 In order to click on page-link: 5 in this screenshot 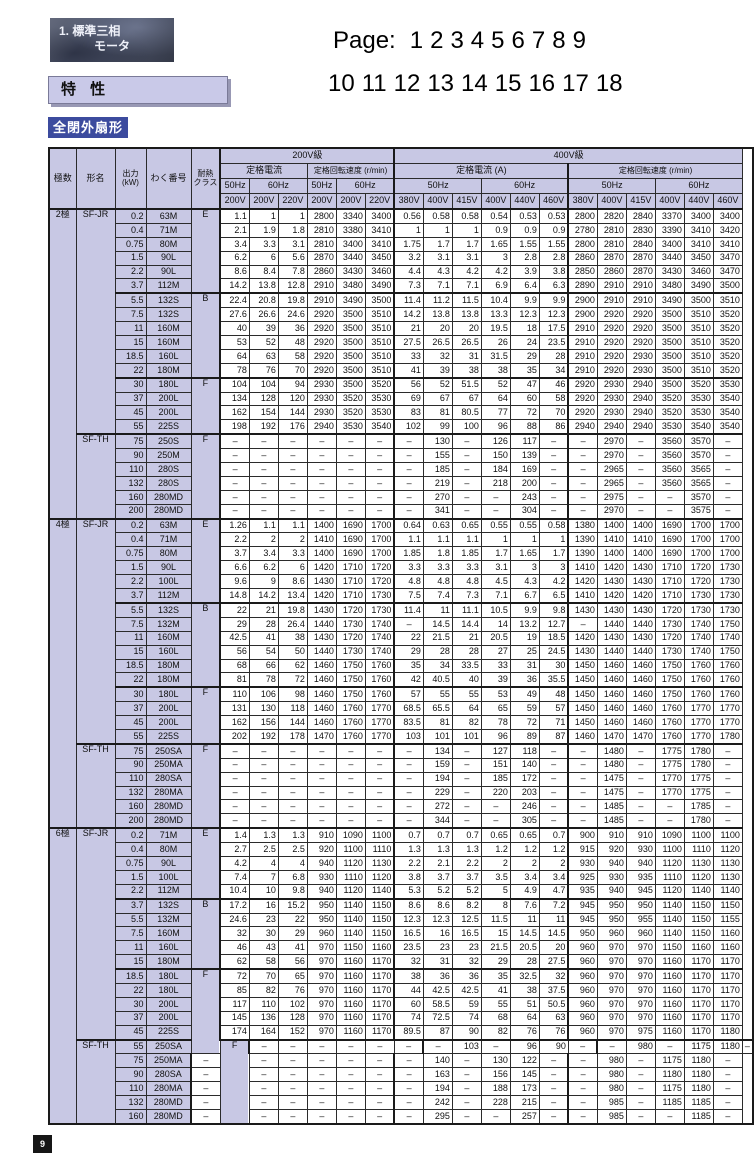, I will do `click(498, 40)`.